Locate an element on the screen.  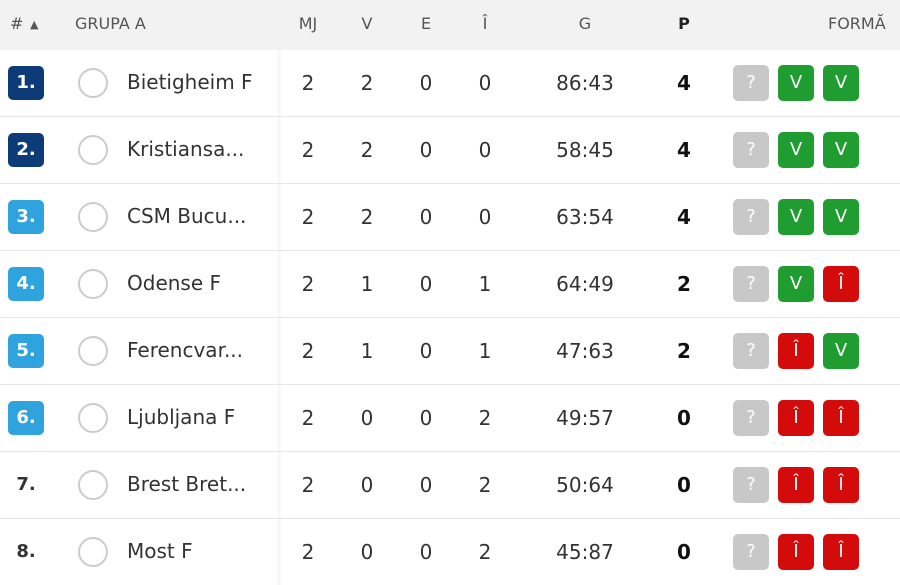
stat-cell: 64:49 is located at coordinates (585, 284).